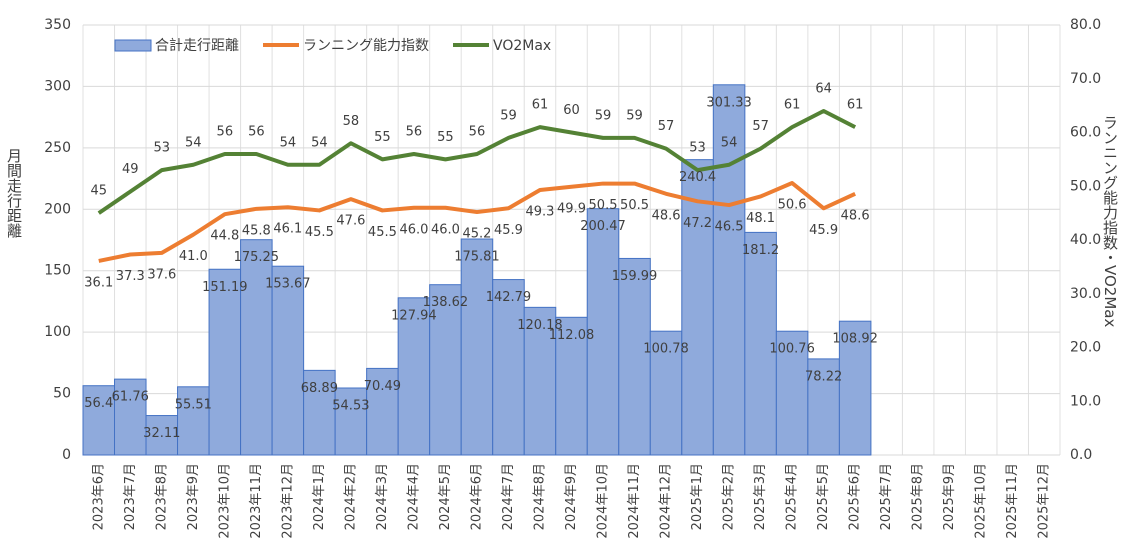 This screenshot has height=552, width=1126. What do you see at coordinates (98, 191) in the screenshot?
I see `data-label: 45` at bounding box center [98, 191].